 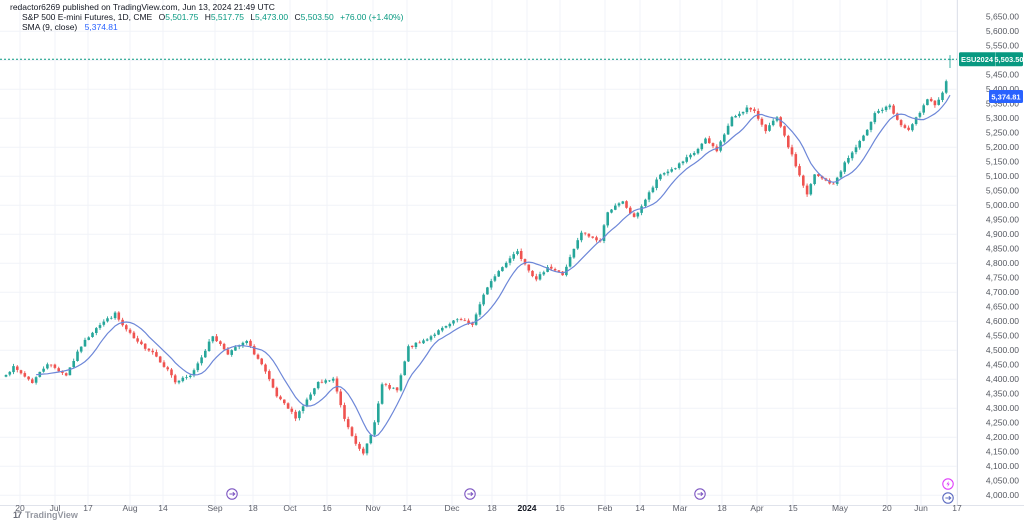 I want to click on svg-text: Jun, so click(x=921, y=508).